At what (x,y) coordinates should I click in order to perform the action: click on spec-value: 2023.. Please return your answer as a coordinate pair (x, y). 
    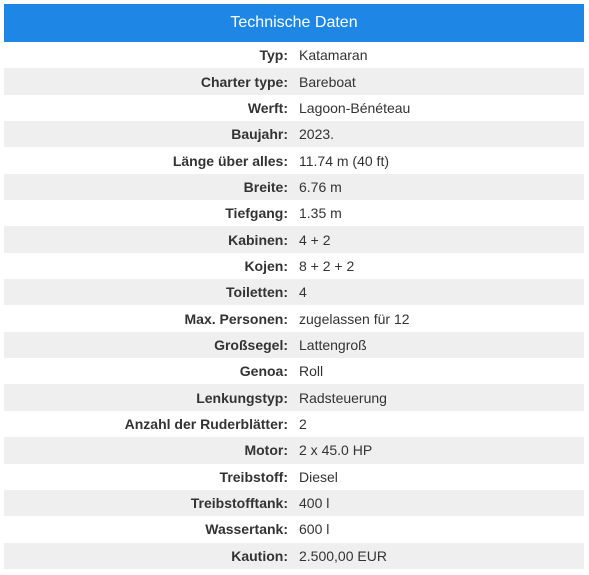
    Looking at the image, I should click on (317, 134).